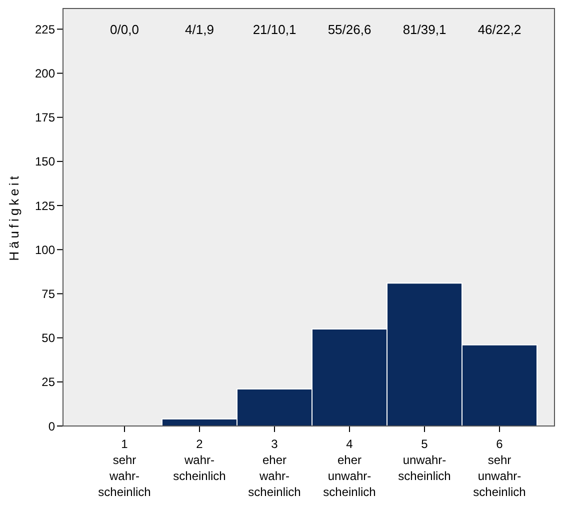 This screenshot has width=565, height=526. I want to click on x-tick-label: 6 sehr unwahr- scheinlich, so click(499, 468).